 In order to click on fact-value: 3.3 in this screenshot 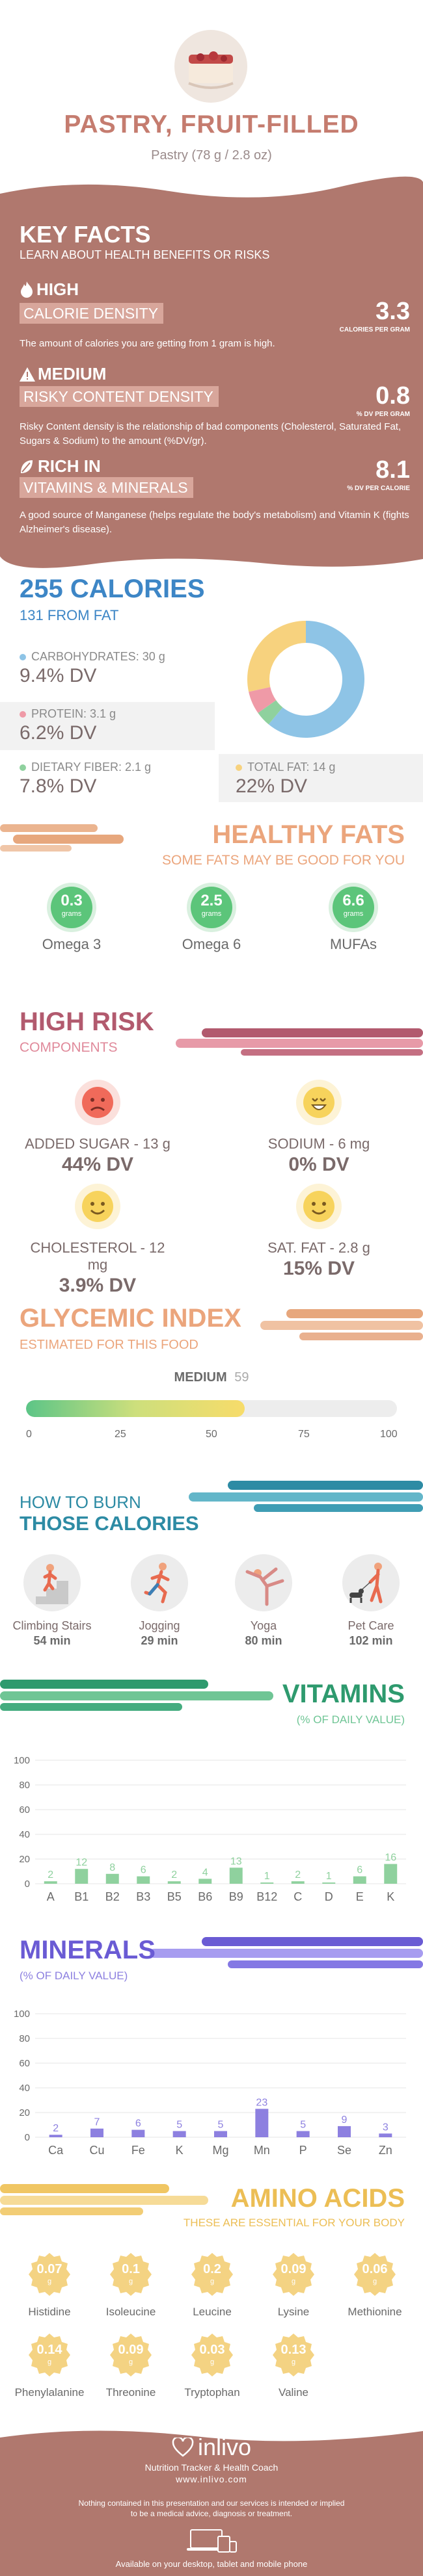, I will do `click(392, 311)`.